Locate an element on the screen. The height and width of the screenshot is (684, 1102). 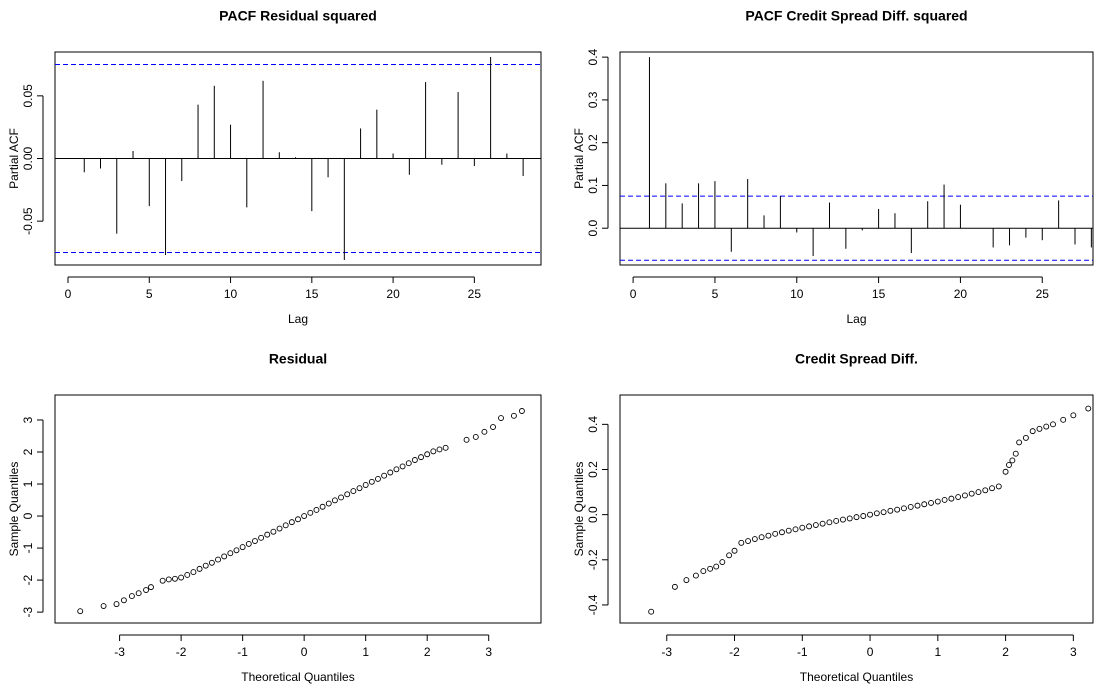
chart-title: Credit Spread Diff. is located at coordinates (856, 359).